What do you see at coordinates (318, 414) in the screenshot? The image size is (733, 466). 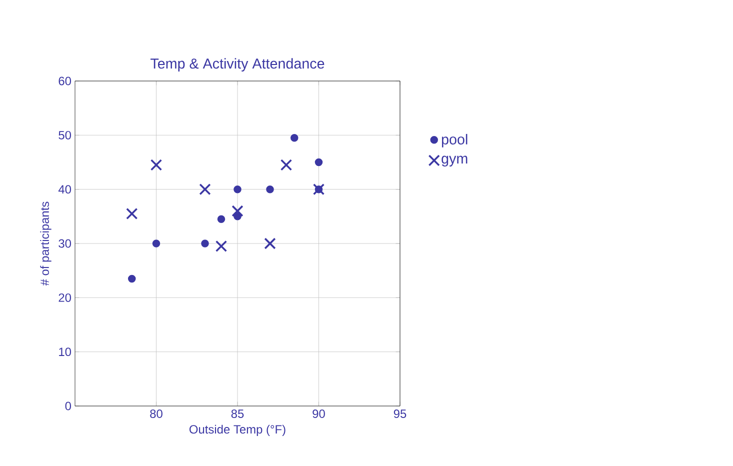 I see `x-tick-label: 90` at bounding box center [318, 414].